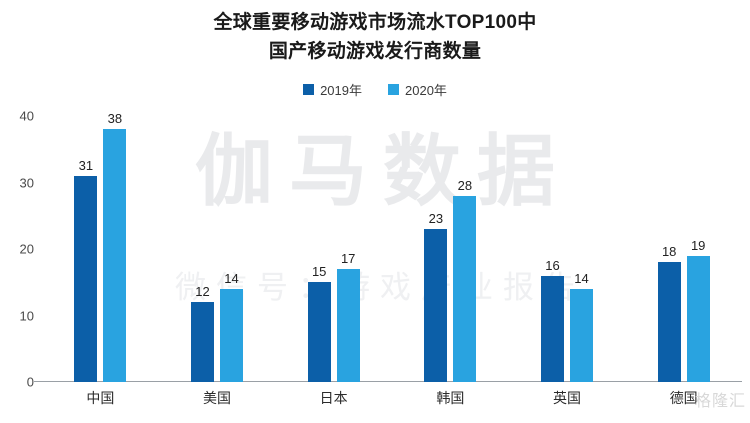 This screenshot has height=423, width=750. What do you see at coordinates (341, 90) in the screenshot?
I see `legend-label-2019: 2019年` at bounding box center [341, 90].